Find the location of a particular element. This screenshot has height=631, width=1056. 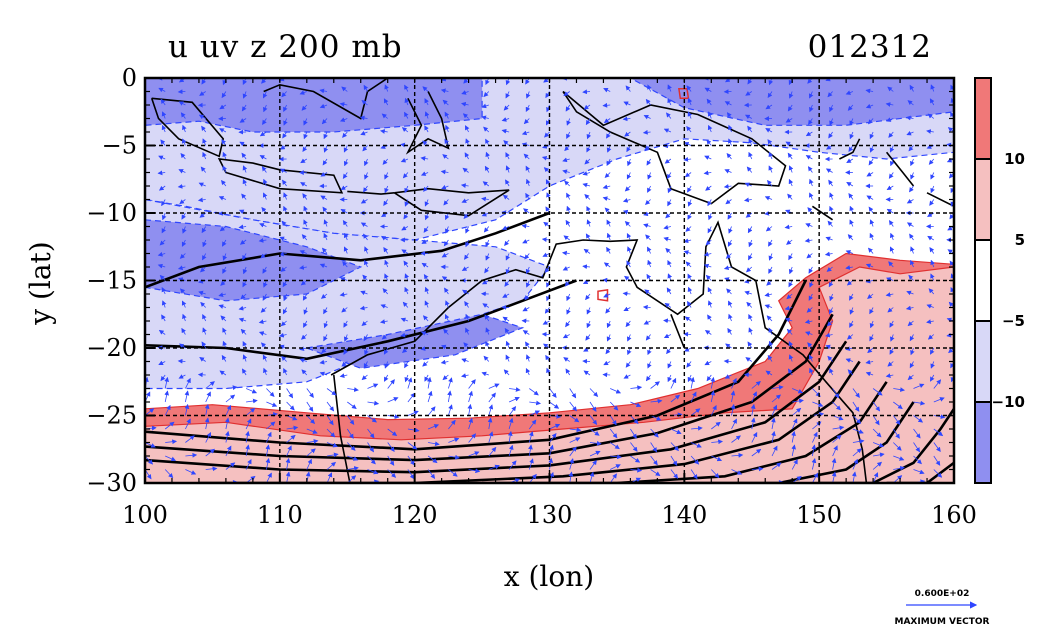

colorbar-tick-label: −5 is located at coordinates (1013, 321).